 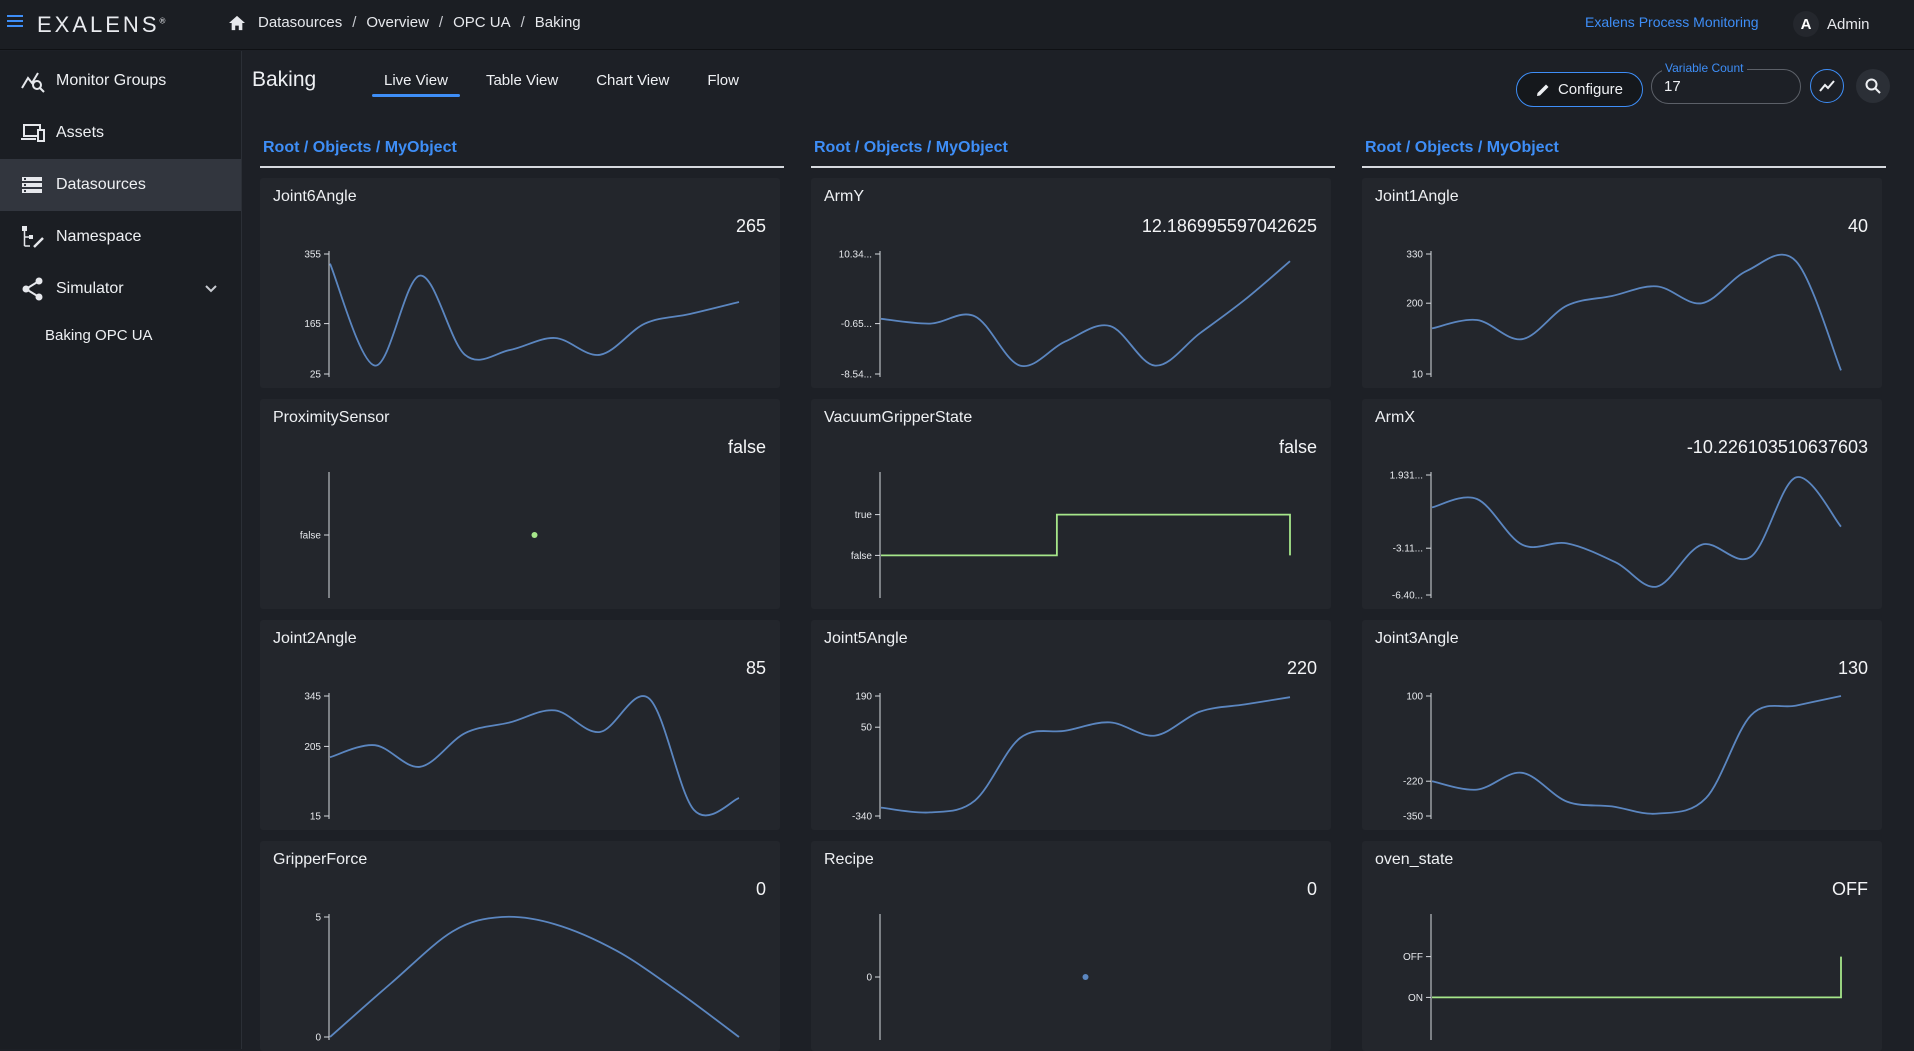 What do you see at coordinates (1418, 375) in the screenshot?
I see `y-tick-label: 10` at bounding box center [1418, 375].